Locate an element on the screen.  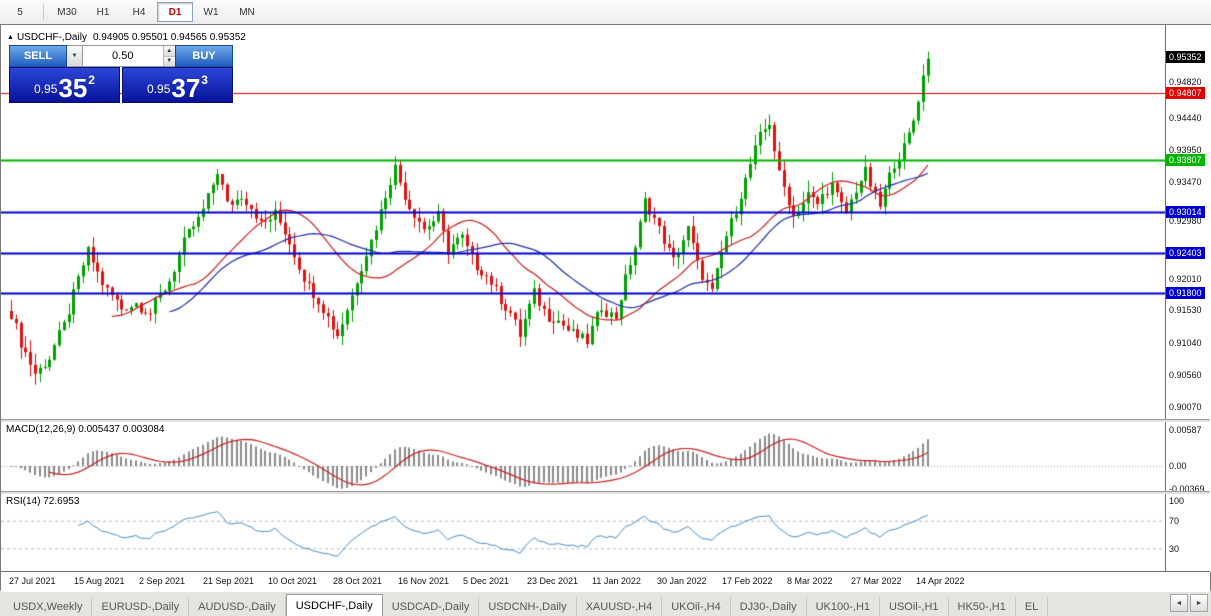
timeframe-toolbar: 5 M30 H1 H4 D1 W1 MN is located at coordinates (605, 12).